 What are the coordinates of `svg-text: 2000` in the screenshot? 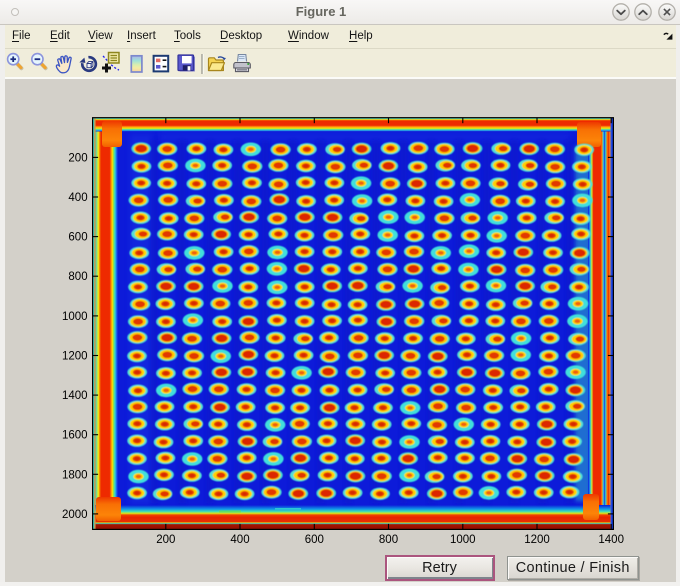 It's located at (75, 515).